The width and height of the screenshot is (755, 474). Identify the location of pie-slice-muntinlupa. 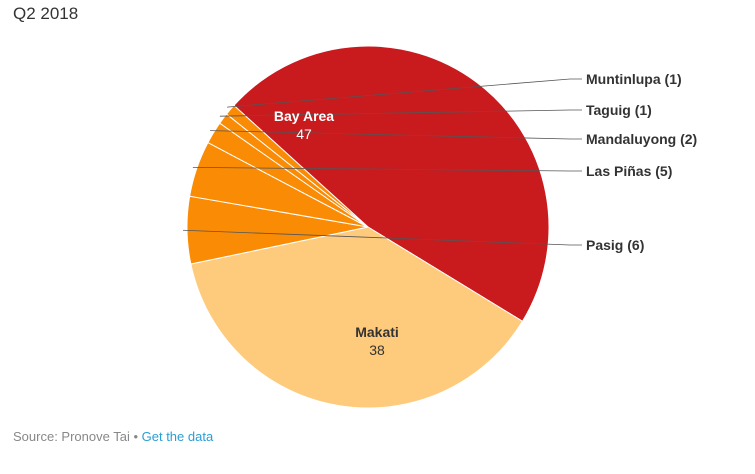
(297, 166).